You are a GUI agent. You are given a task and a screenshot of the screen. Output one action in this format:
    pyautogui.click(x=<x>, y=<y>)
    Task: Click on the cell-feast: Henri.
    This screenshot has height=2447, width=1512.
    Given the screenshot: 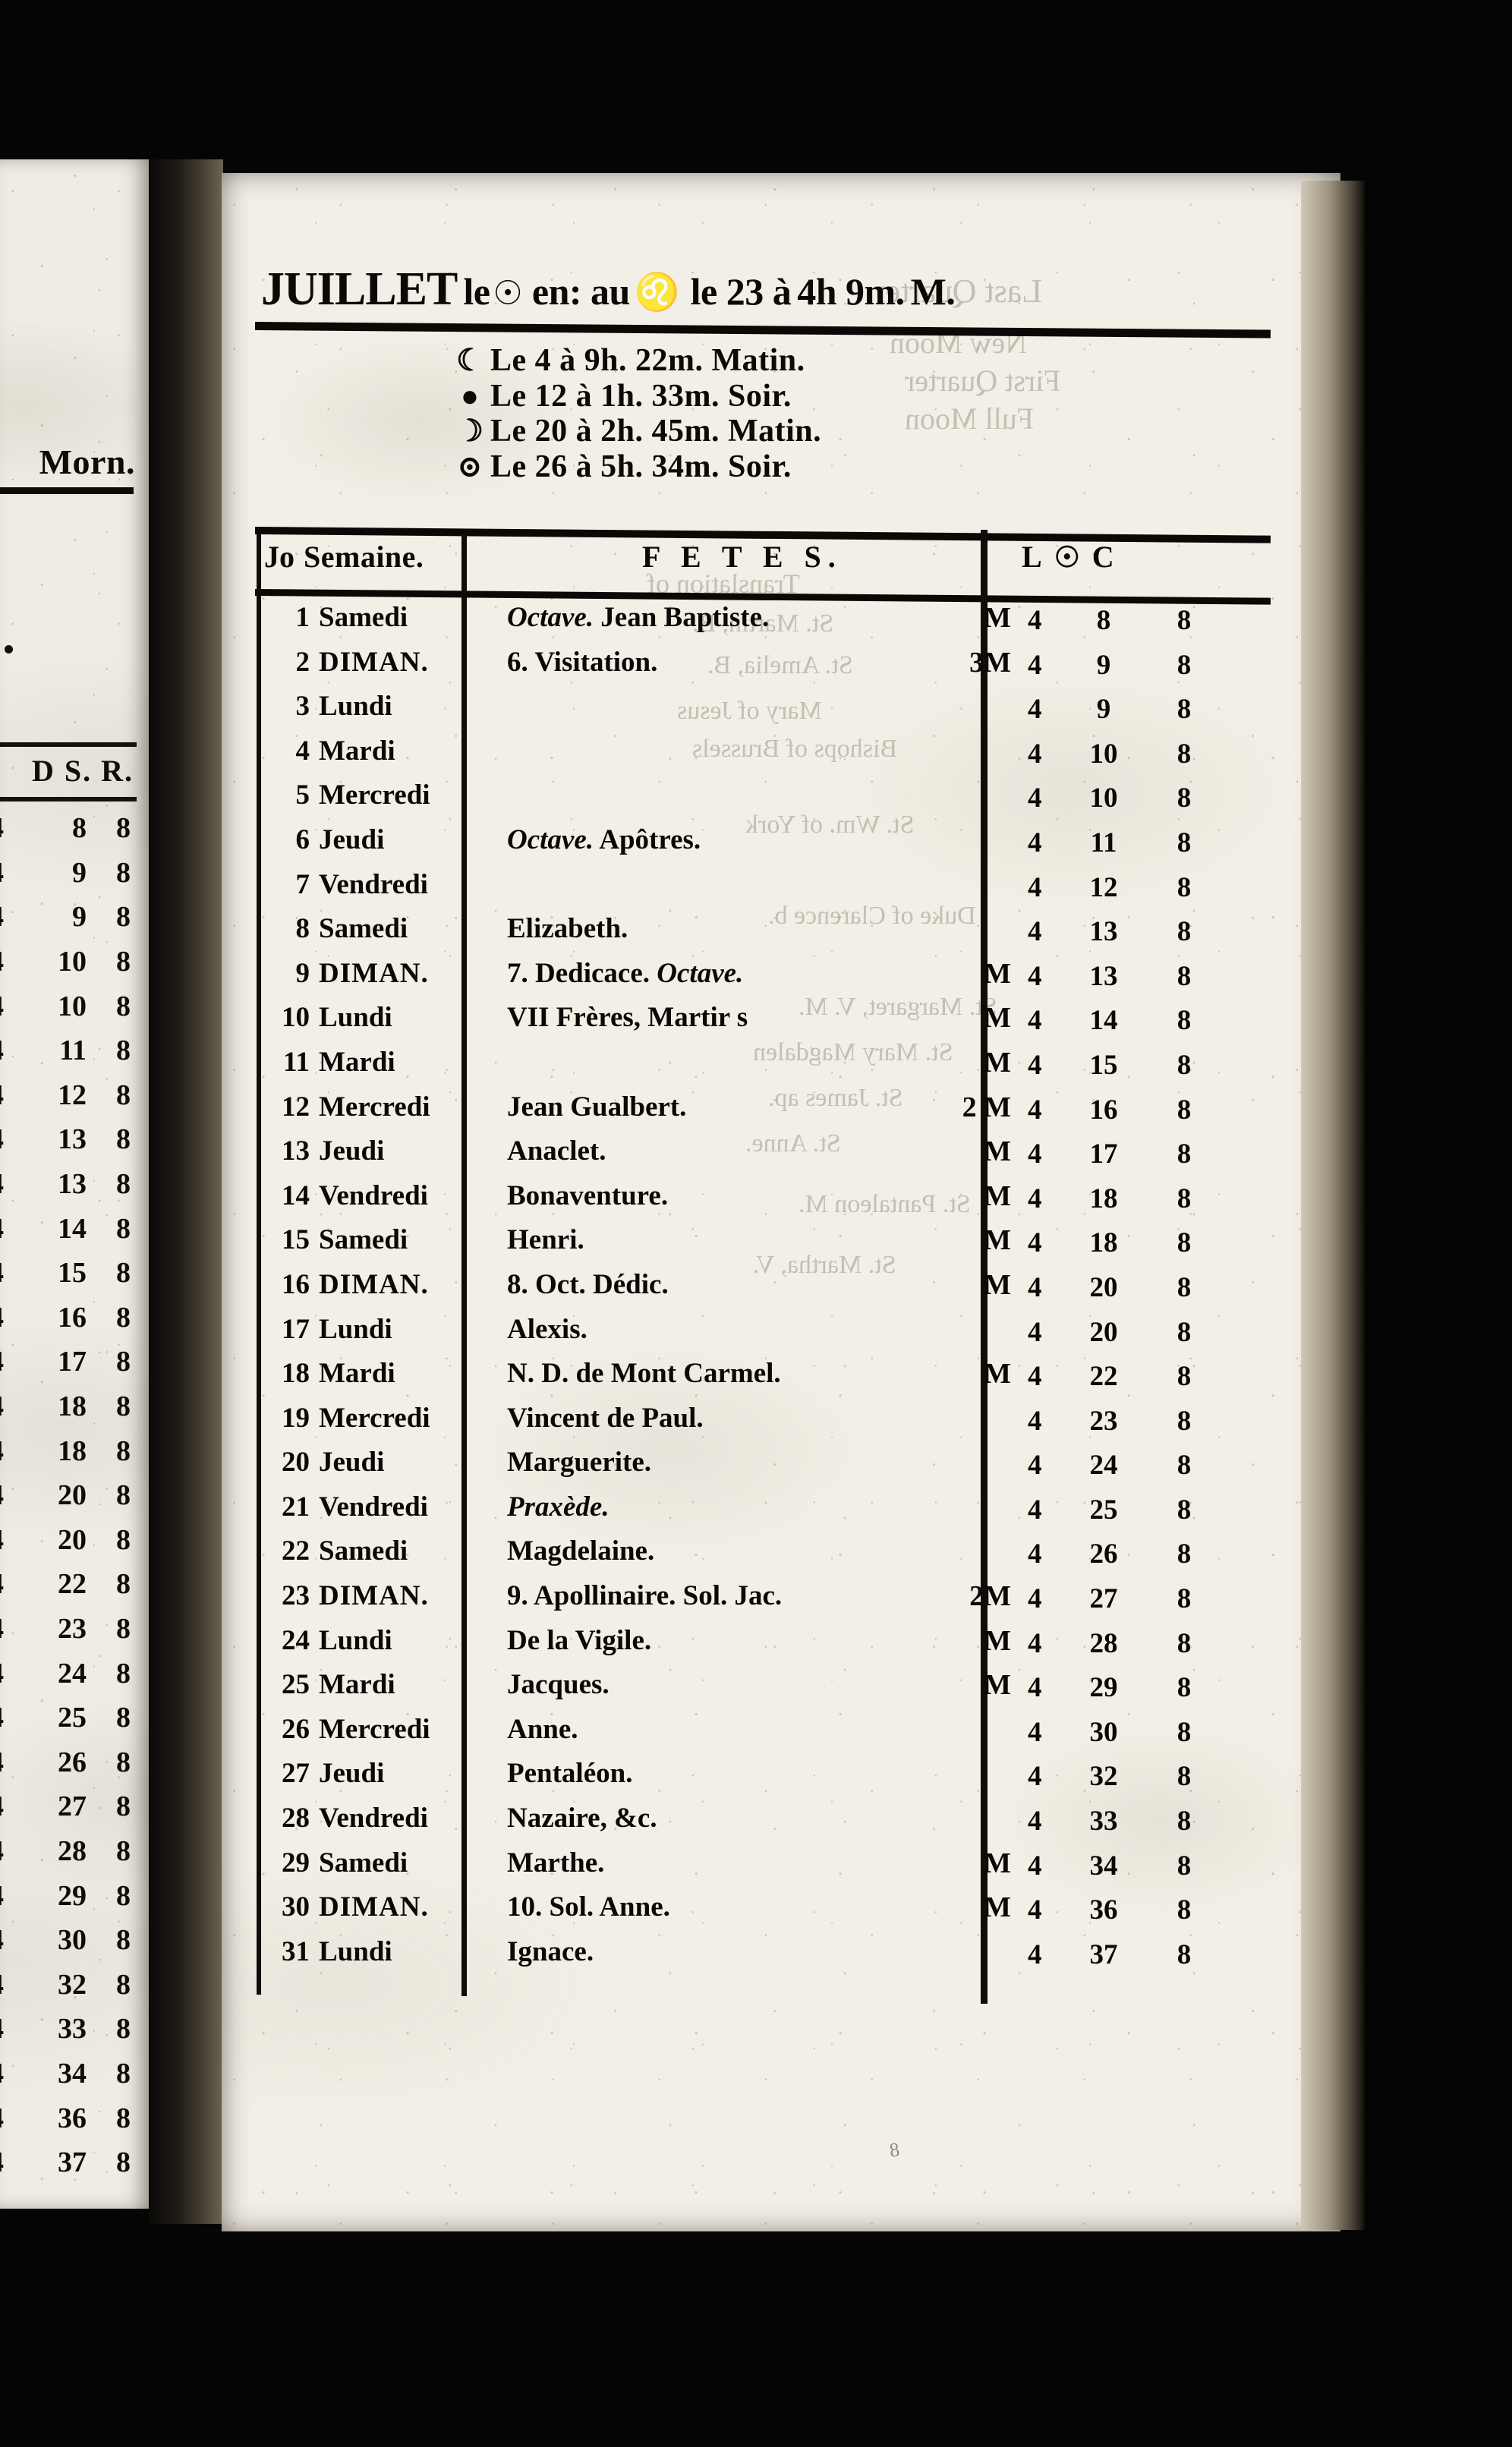 What is the action you would take?
    pyautogui.click(x=545, y=1240)
    